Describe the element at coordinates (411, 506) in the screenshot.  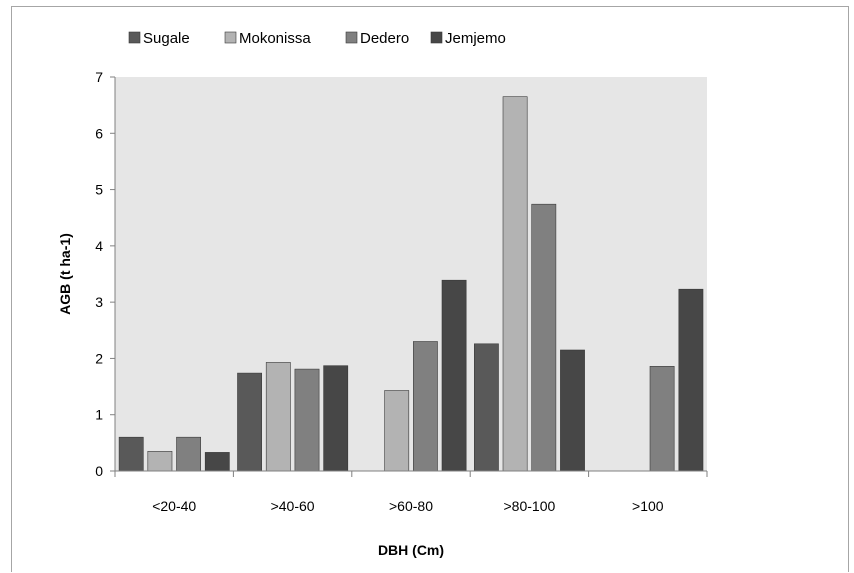
I see `x-tick-label: >60-80` at that location.